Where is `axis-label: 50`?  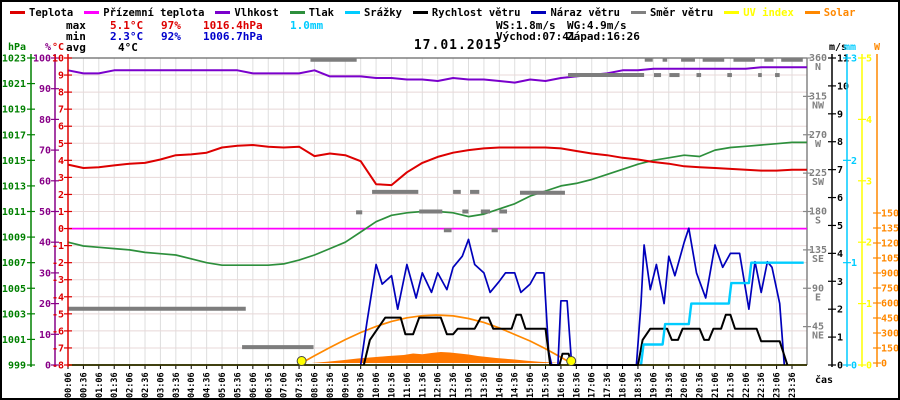
axis-label: 50 is located at coordinates (45, 212).